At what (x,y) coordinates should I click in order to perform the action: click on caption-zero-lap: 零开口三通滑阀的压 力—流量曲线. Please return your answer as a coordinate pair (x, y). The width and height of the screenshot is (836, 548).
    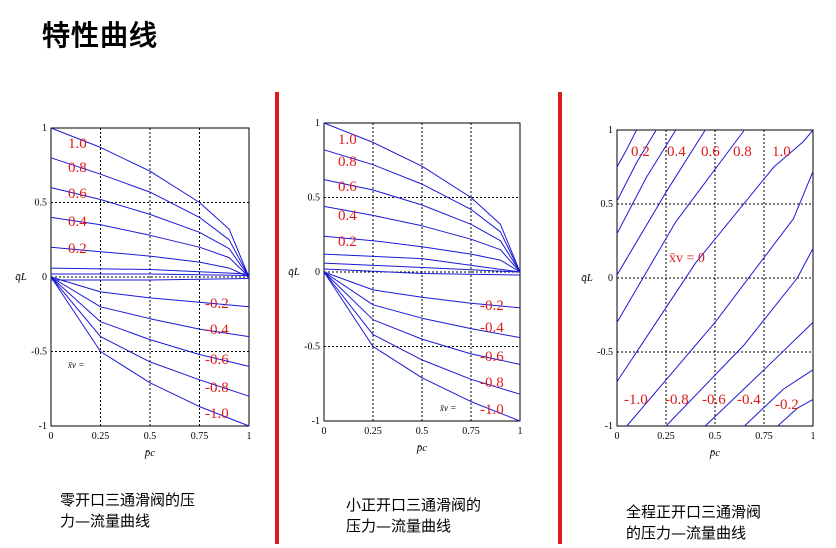
    Looking at the image, I should click on (127, 511).